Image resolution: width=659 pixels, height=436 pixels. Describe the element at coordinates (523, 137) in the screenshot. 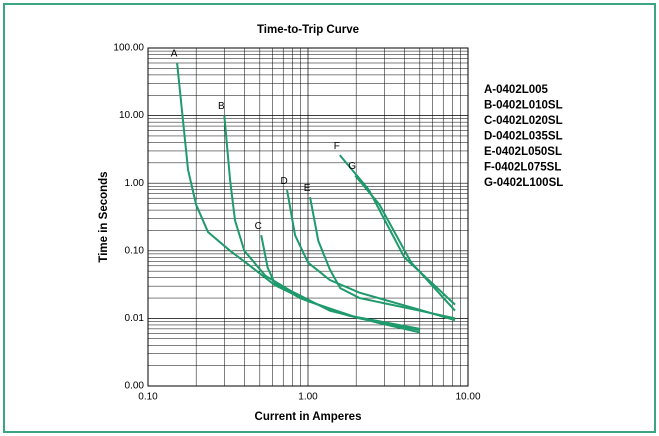

I see `legend-entry: D-0402L035SL` at that location.